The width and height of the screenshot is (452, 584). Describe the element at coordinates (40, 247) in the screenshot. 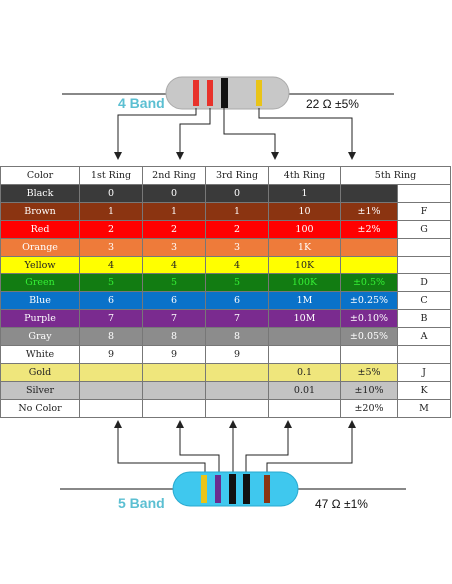

I see `color-name-cell: Orange` at that location.